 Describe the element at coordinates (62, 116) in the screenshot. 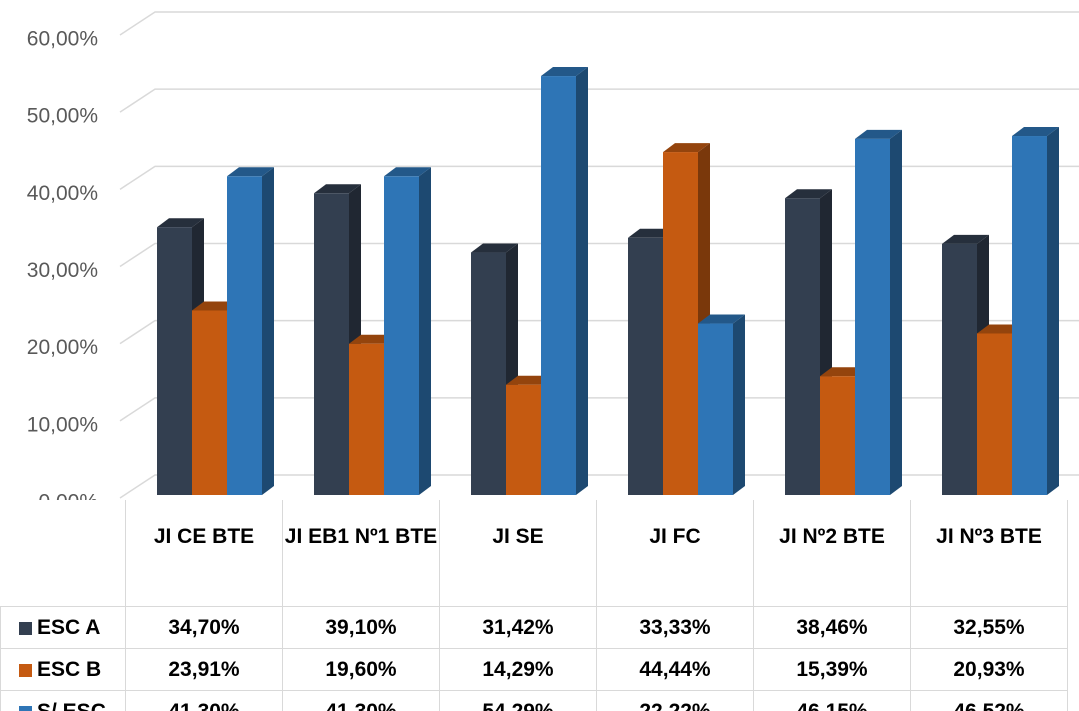

I see `y-tick-label: 50,00%` at that location.